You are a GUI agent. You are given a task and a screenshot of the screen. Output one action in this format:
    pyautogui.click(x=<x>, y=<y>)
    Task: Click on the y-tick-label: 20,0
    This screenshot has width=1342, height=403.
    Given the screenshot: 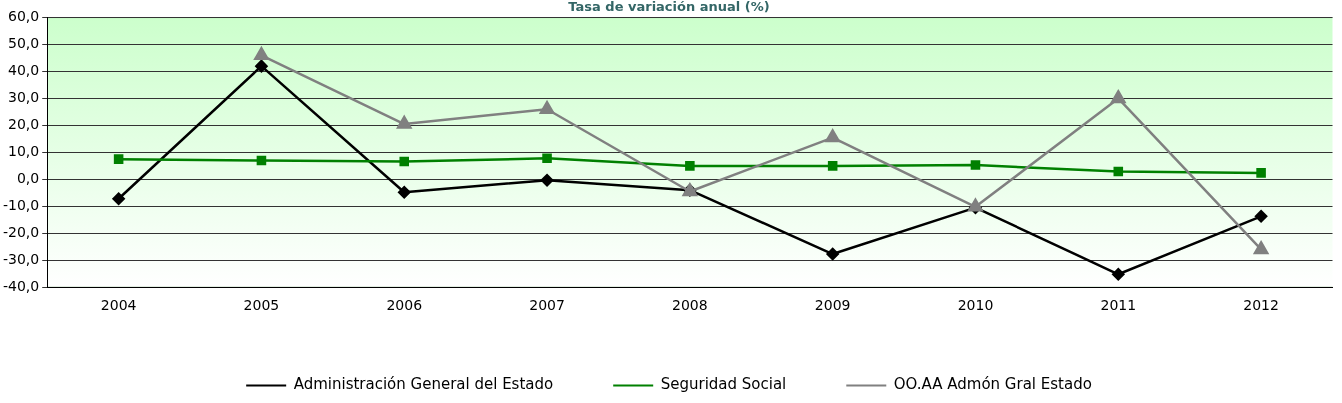 What is the action you would take?
    pyautogui.click(x=24, y=124)
    